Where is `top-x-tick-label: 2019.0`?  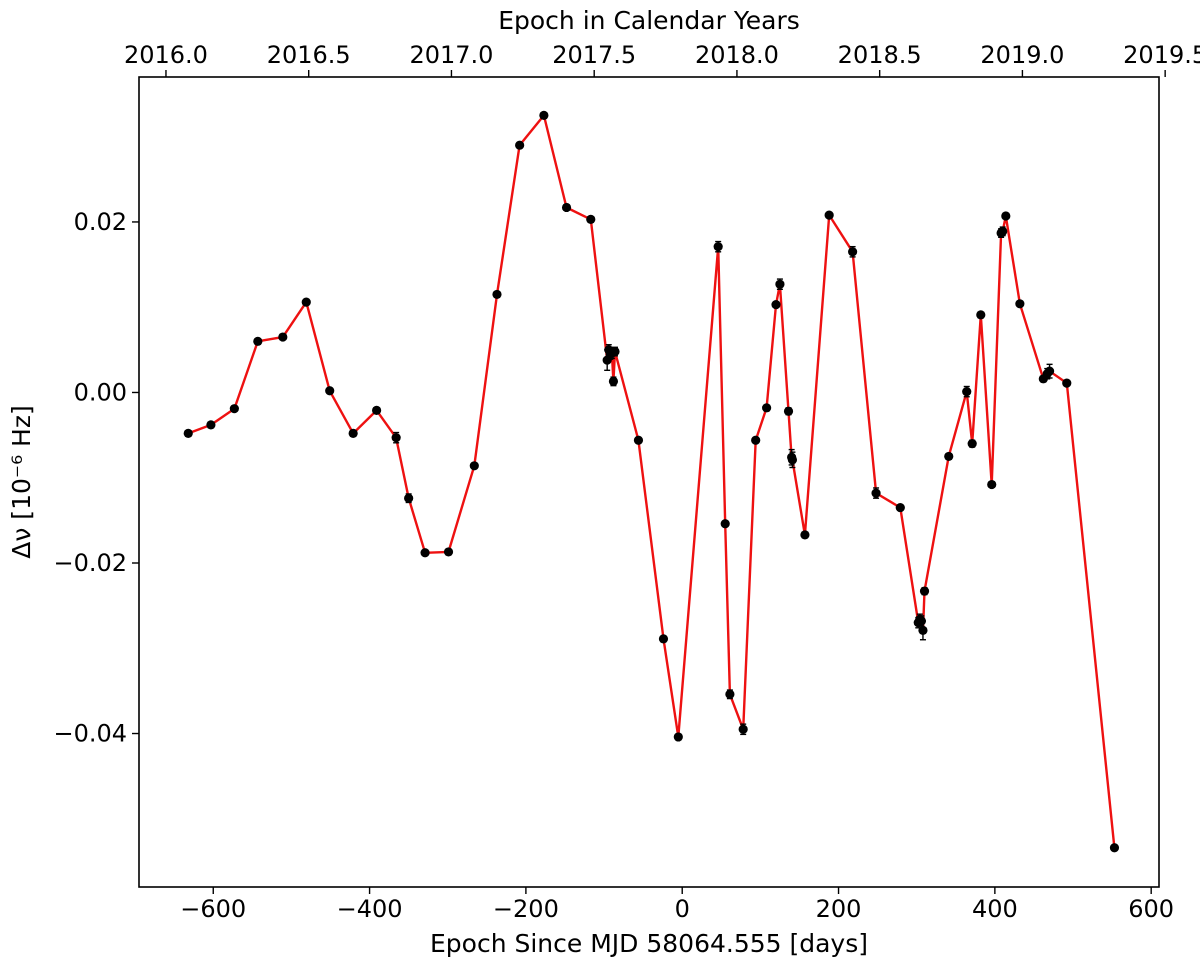 top-x-tick-label: 2019.0 is located at coordinates (1022, 55).